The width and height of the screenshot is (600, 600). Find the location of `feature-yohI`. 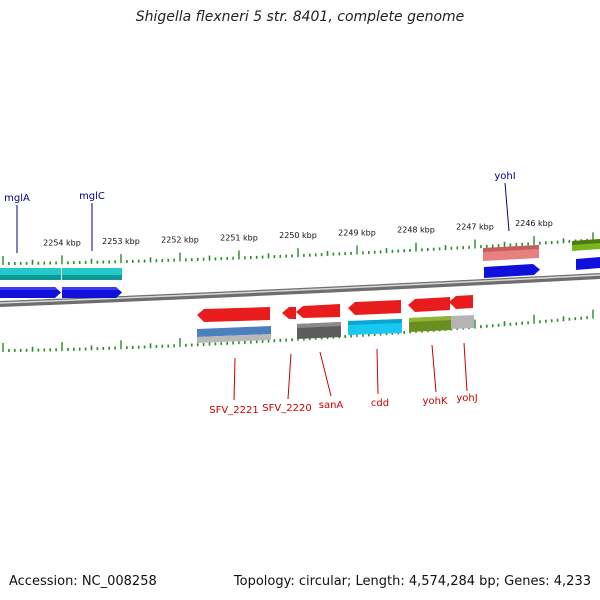

feature-yohI is located at coordinates (511, 261).